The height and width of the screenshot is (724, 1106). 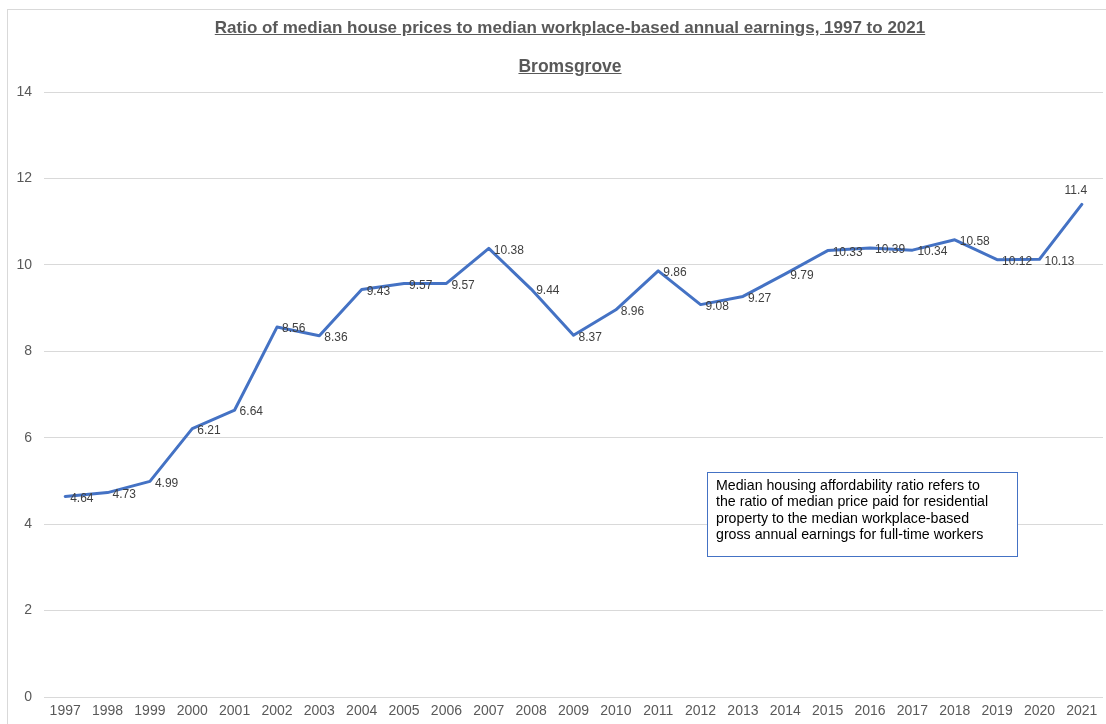 What do you see at coordinates (570, 66) in the screenshot?
I see `chart-subtitle: Bromsgrove` at bounding box center [570, 66].